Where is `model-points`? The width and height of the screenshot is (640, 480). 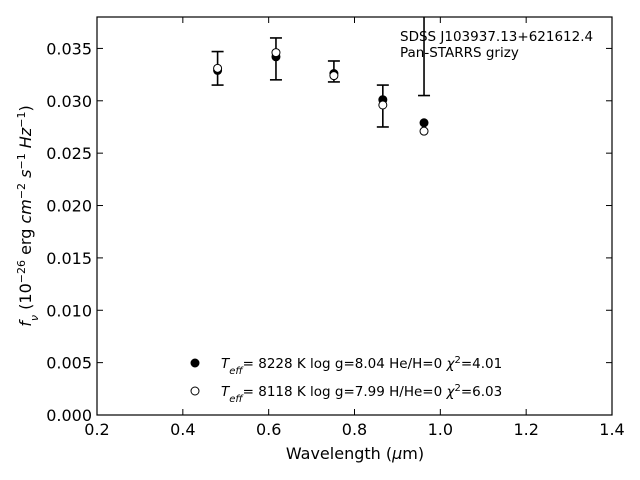 model-points is located at coordinates (321, 92).